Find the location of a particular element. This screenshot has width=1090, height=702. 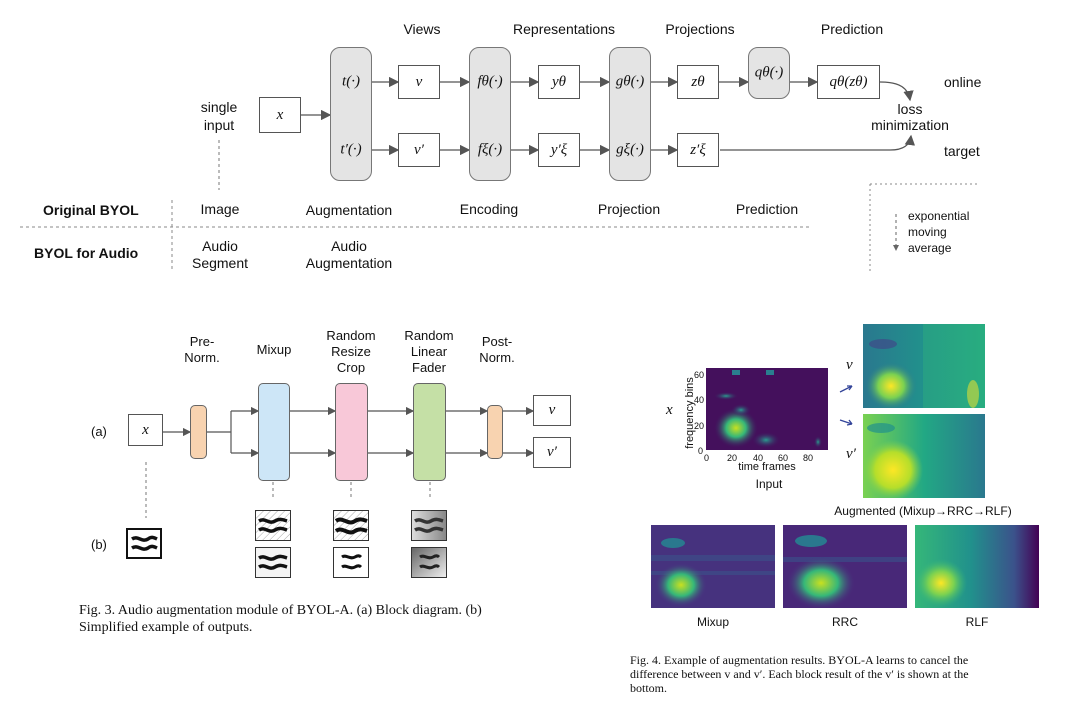

z-online-label: zθ is located at coordinates (698, 81).